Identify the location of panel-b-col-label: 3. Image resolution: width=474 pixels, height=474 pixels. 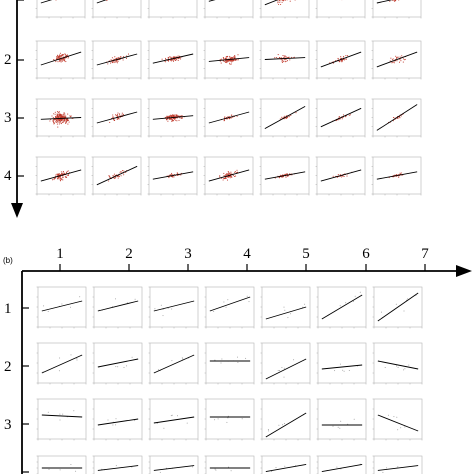
(188, 254).